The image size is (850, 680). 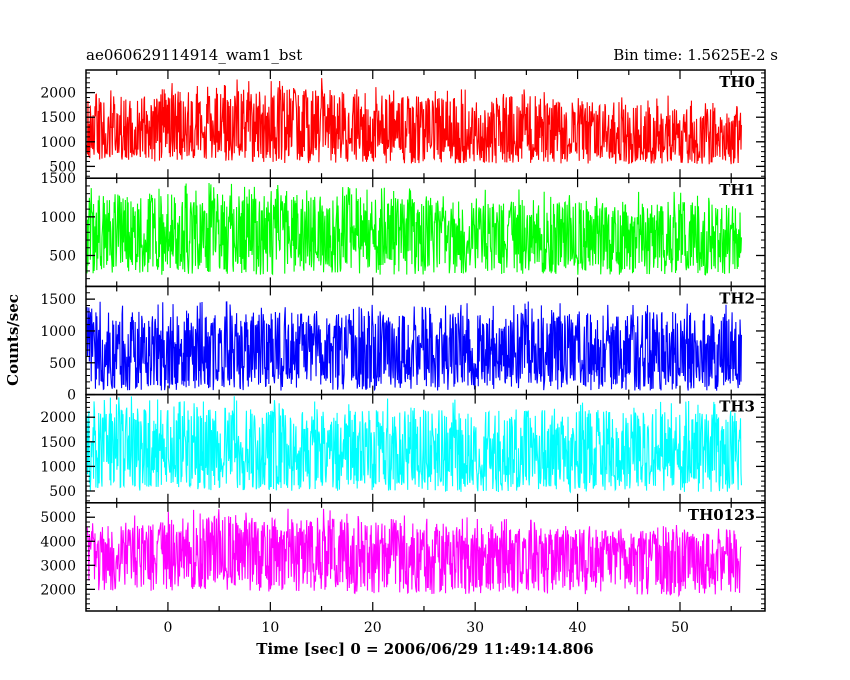 I want to click on series-line-th0, so click(x=414, y=121).